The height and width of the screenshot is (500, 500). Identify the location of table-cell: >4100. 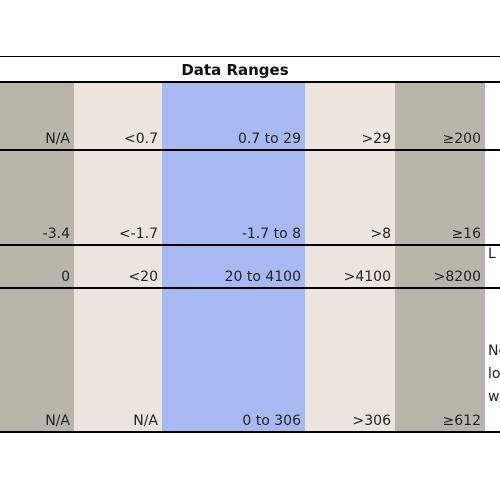
(350, 266).